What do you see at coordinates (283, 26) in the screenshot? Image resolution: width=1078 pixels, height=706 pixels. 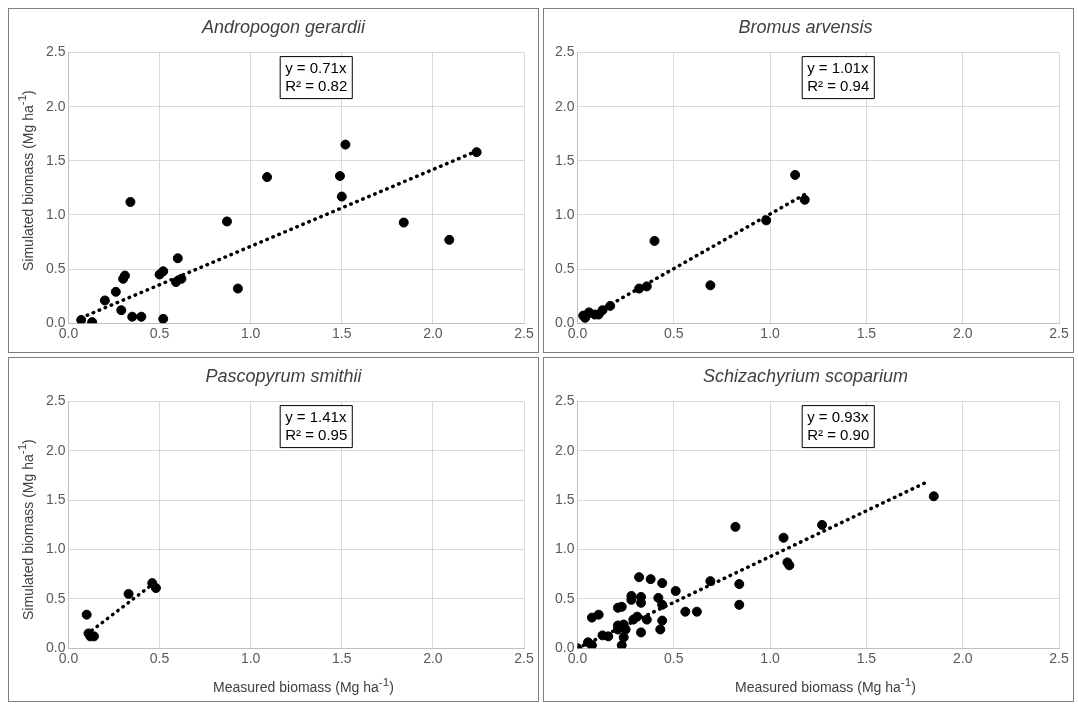 I see `chart-title: Andropogon gerardii` at bounding box center [283, 26].